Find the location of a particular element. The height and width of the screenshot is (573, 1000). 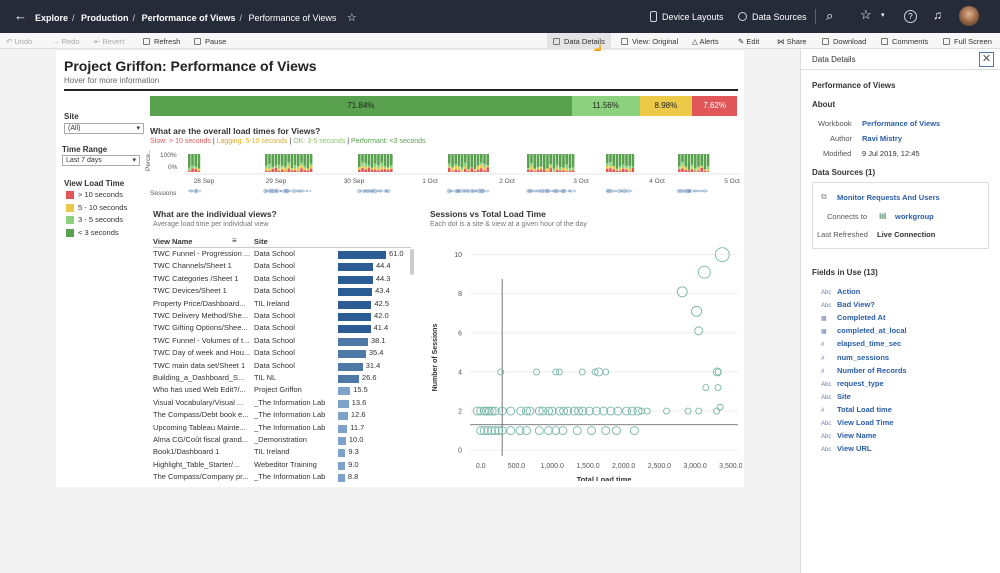

field-item: # Number of Records is located at coordinates (864, 370).